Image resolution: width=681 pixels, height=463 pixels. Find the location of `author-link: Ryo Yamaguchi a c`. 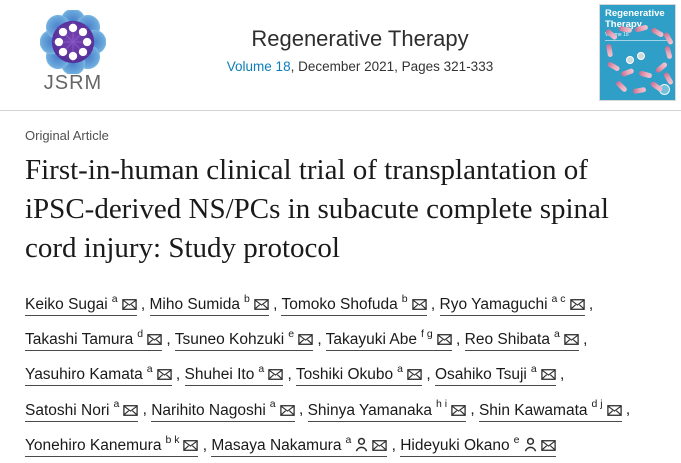

author-link: Ryo Yamaguchi a c is located at coordinates (512, 305).